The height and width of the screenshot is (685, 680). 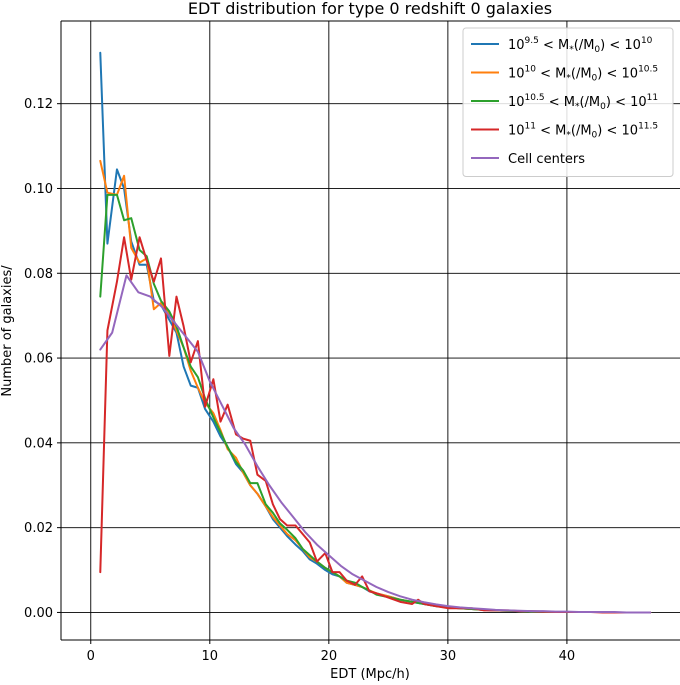 I want to click on x-tick-label-4: 40, so click(x=567, y=656).